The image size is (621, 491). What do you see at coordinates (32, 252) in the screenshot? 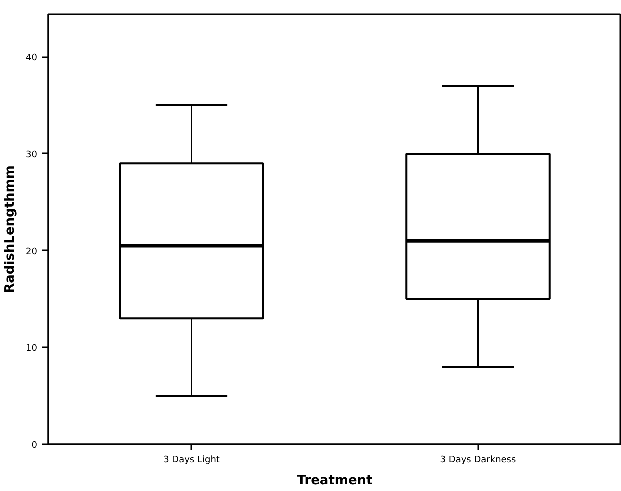
I see `y-tick-label: 20` at bounding box center [32, 252].